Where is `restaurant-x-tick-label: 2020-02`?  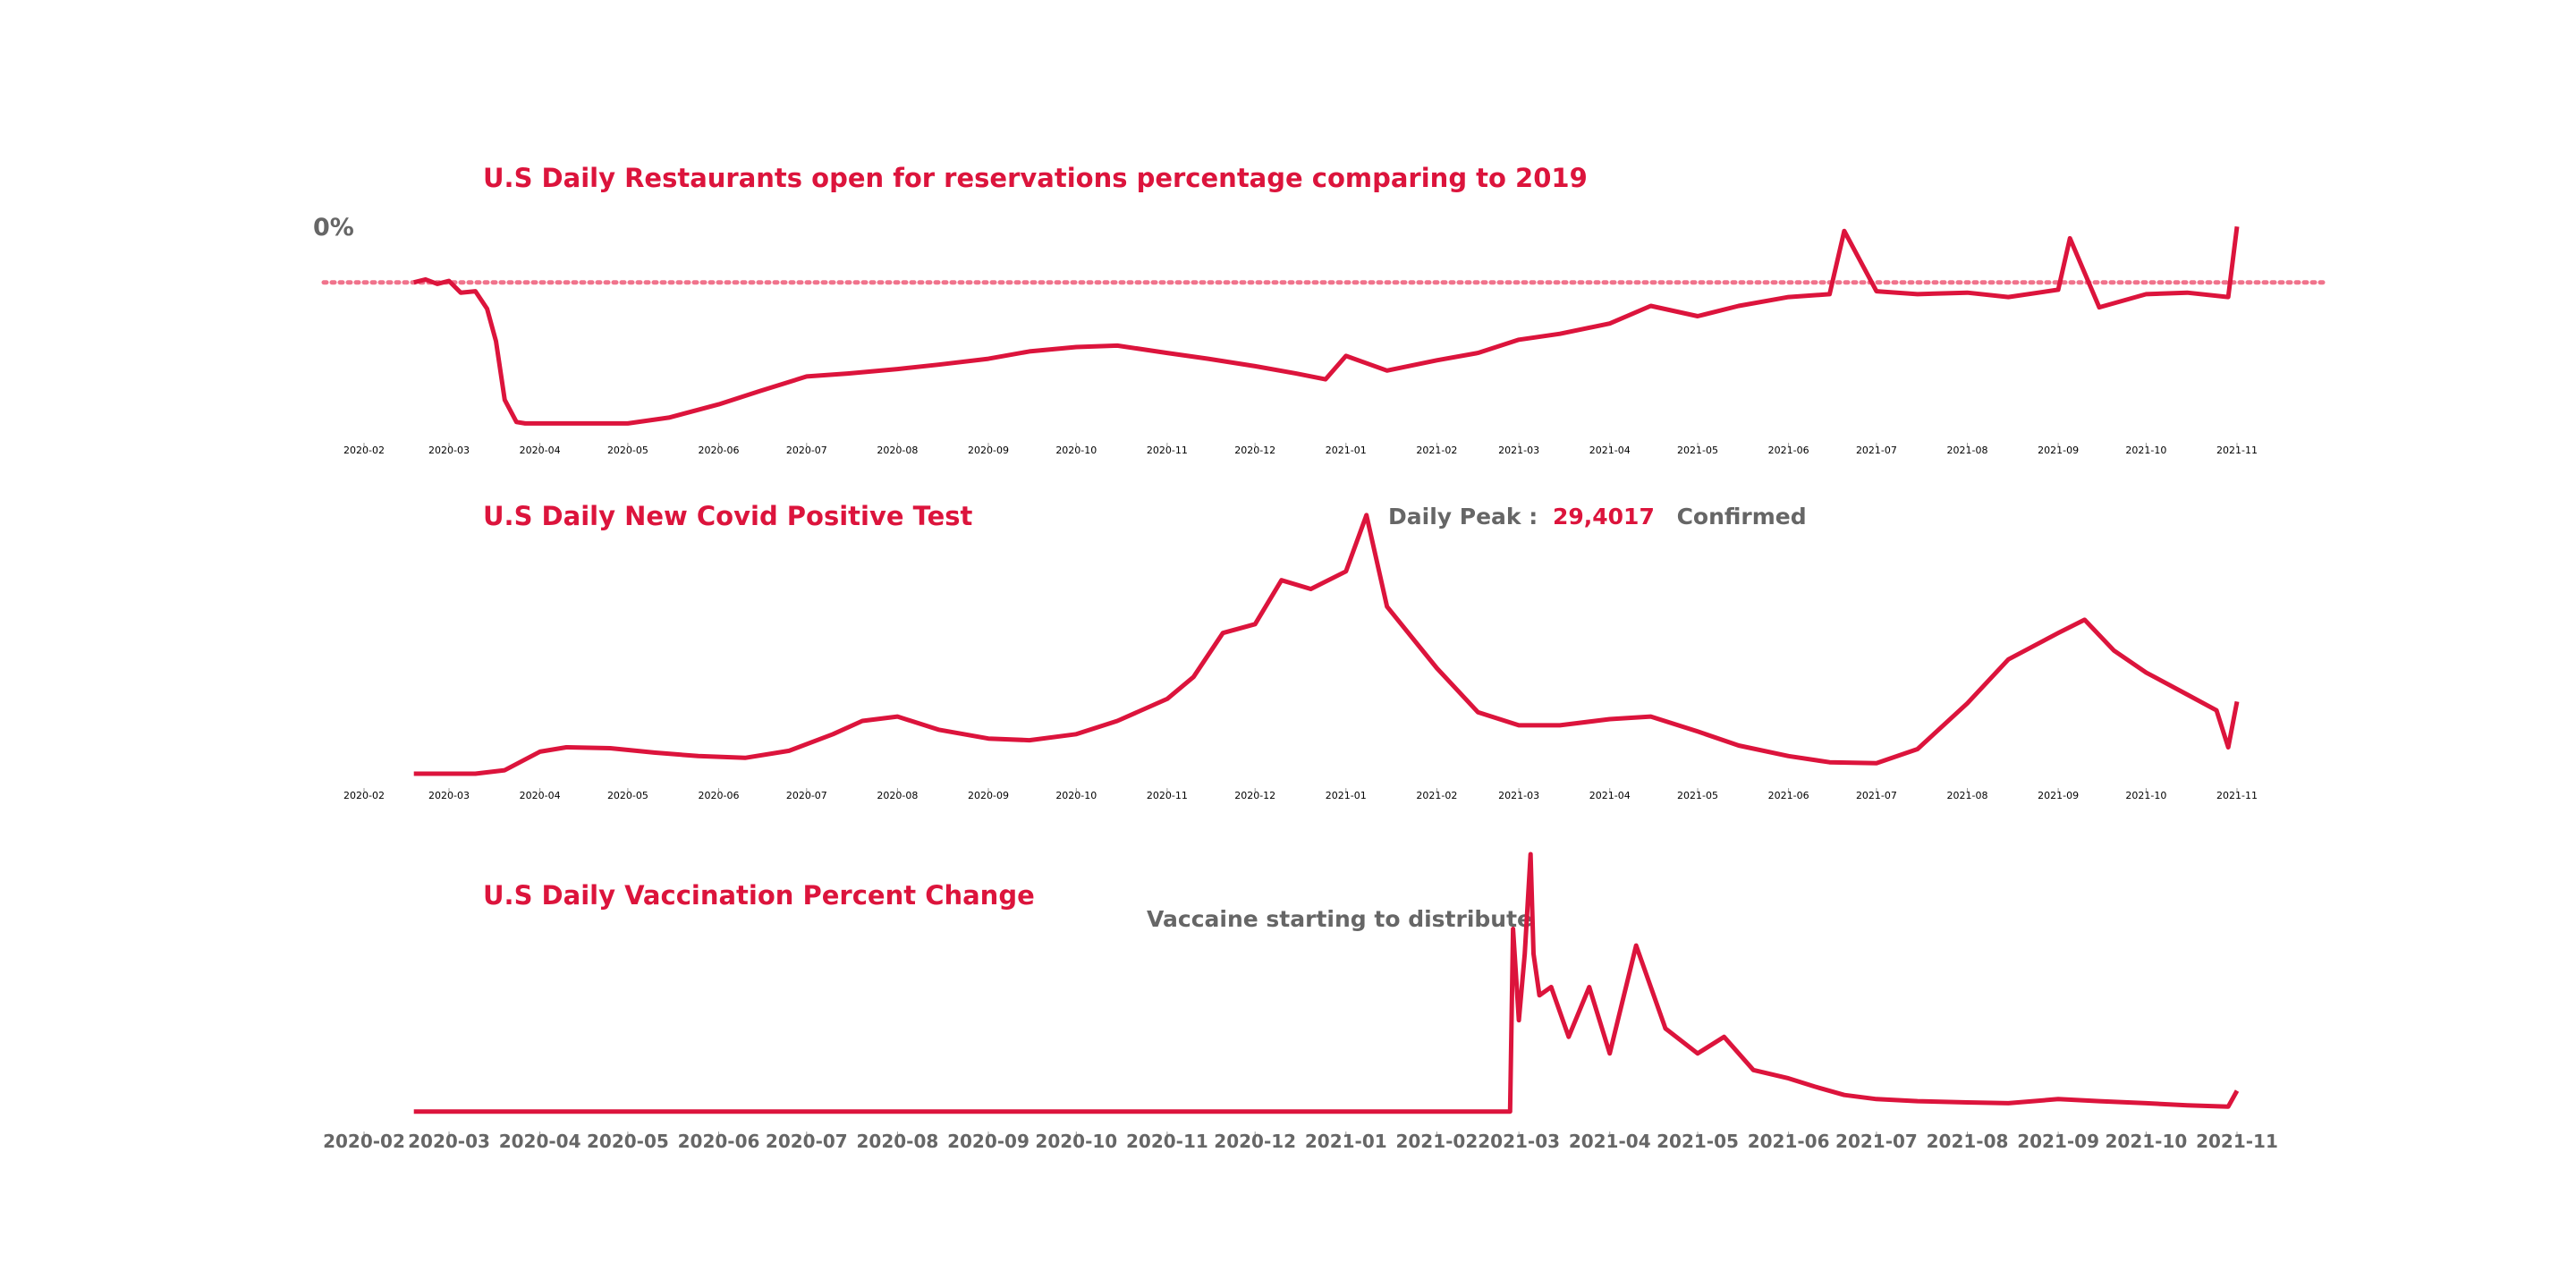 restaurant-x-tick-label: 2020-02 is located at coordinates (364, 450).